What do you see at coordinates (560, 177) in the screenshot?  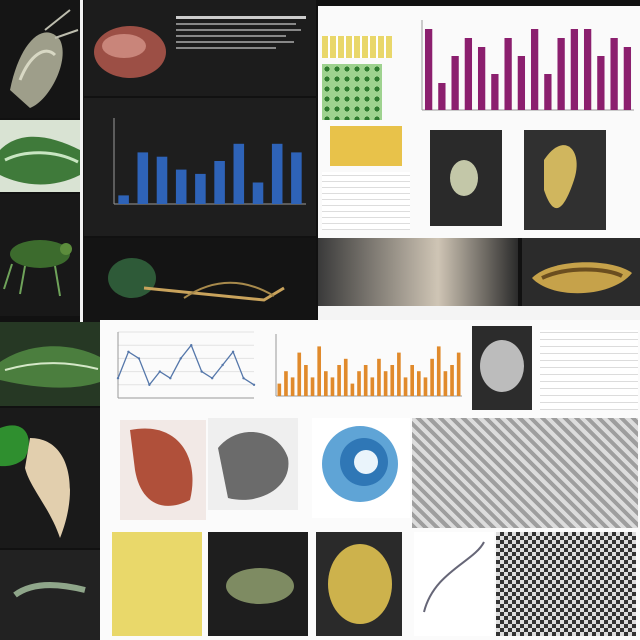 I see `orchid-illustration` at bounding box center [560, 177].